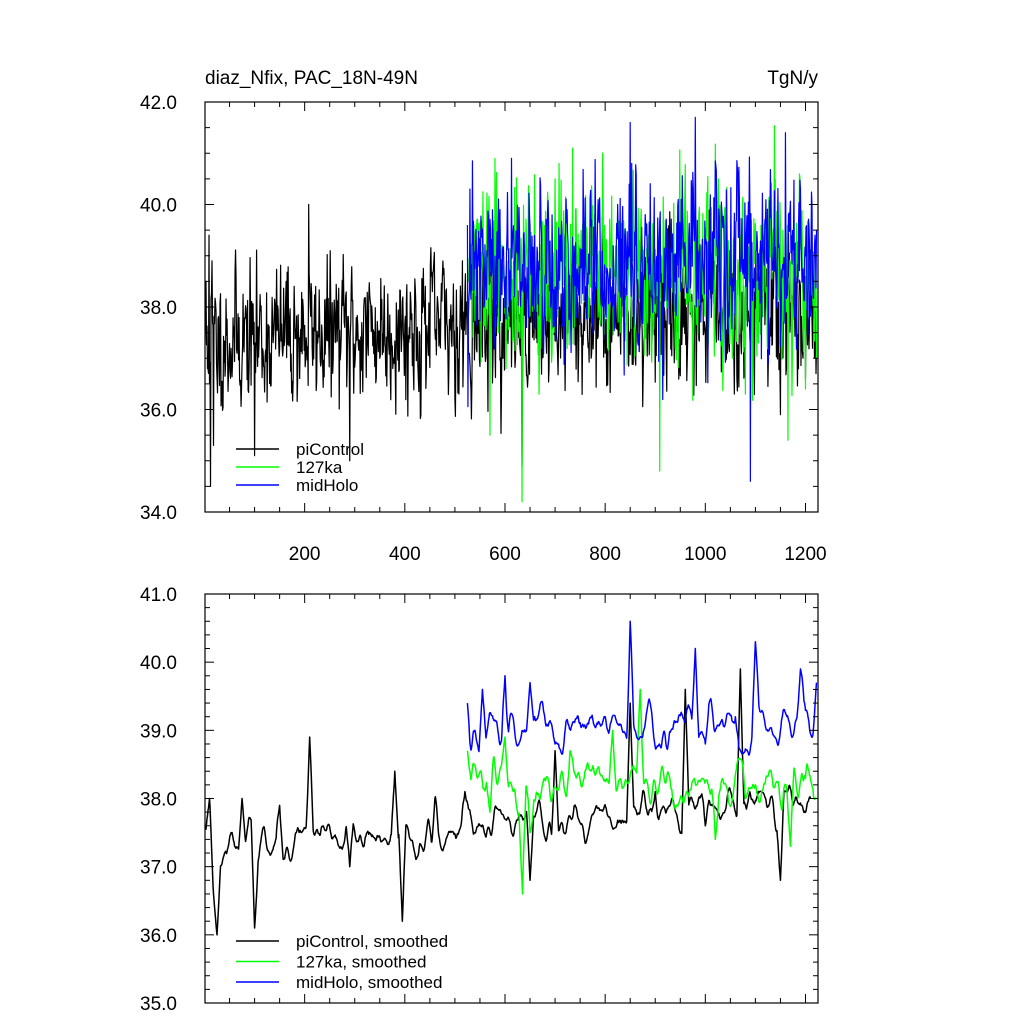 The image size is (1024, 1024). What do you see at coordinates (319, 467) in the screenshot?
I see `top-chart-legend-label: 127ka` at bounding box center [319, 467].